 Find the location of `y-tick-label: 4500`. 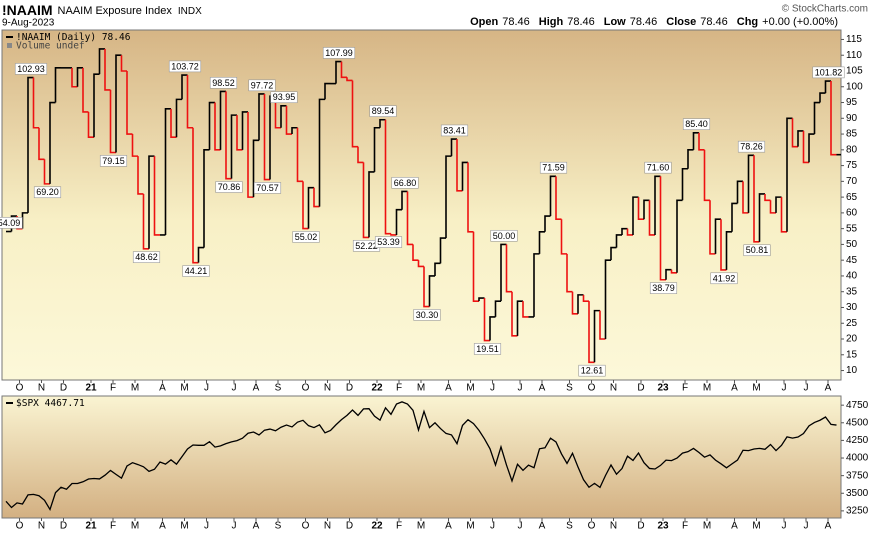

y-tick-label: 4500 is located at coordinates (857, 422).